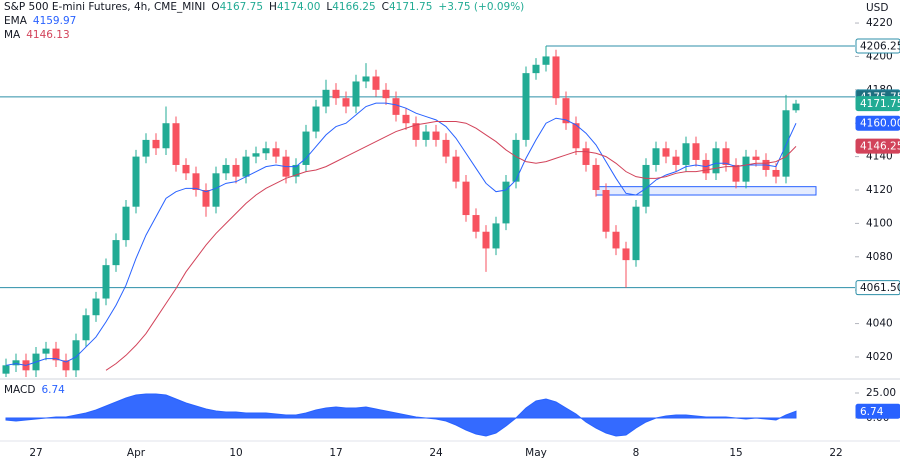 The height and width of the screenshot is (460, 900). I want to click on currency-label: USD, so click(877, 8).